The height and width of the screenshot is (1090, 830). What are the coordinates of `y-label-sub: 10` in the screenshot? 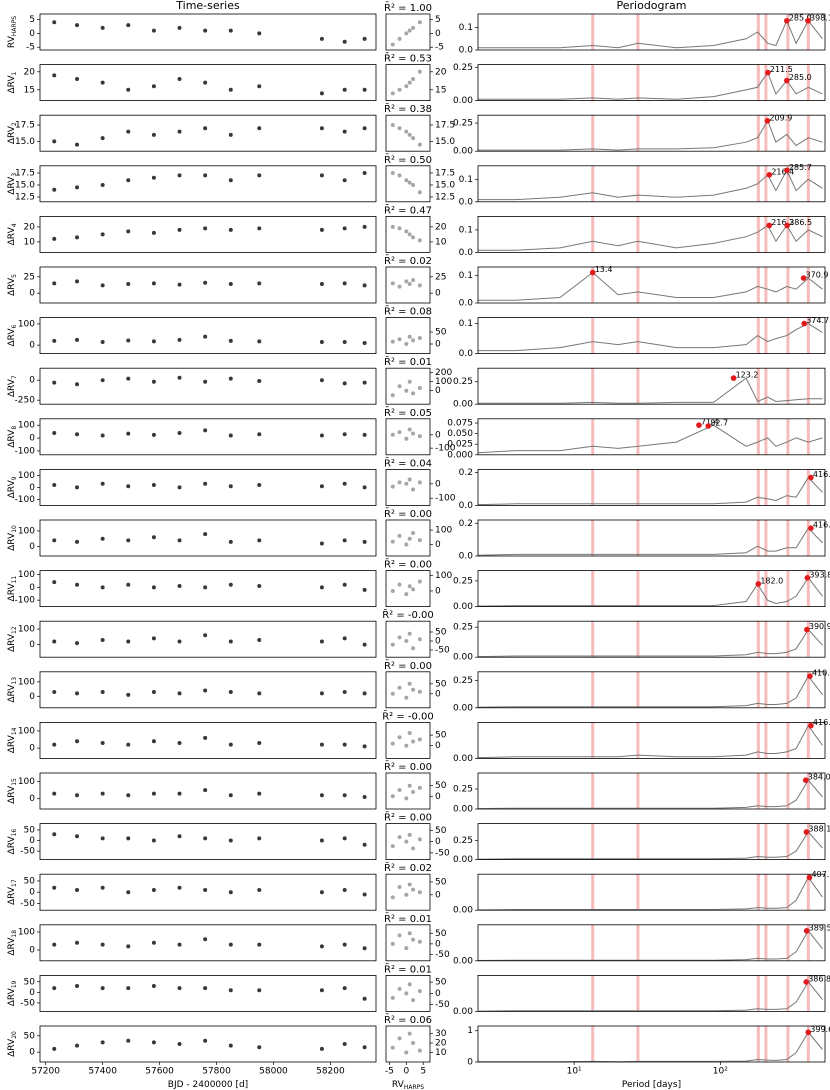 It's located at (14, 529).